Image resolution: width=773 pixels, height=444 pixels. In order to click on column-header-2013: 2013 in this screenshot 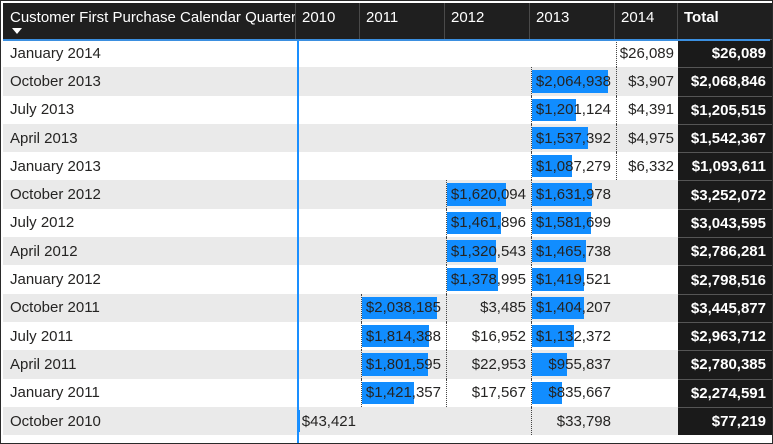, I will do `click(572, 21)`.